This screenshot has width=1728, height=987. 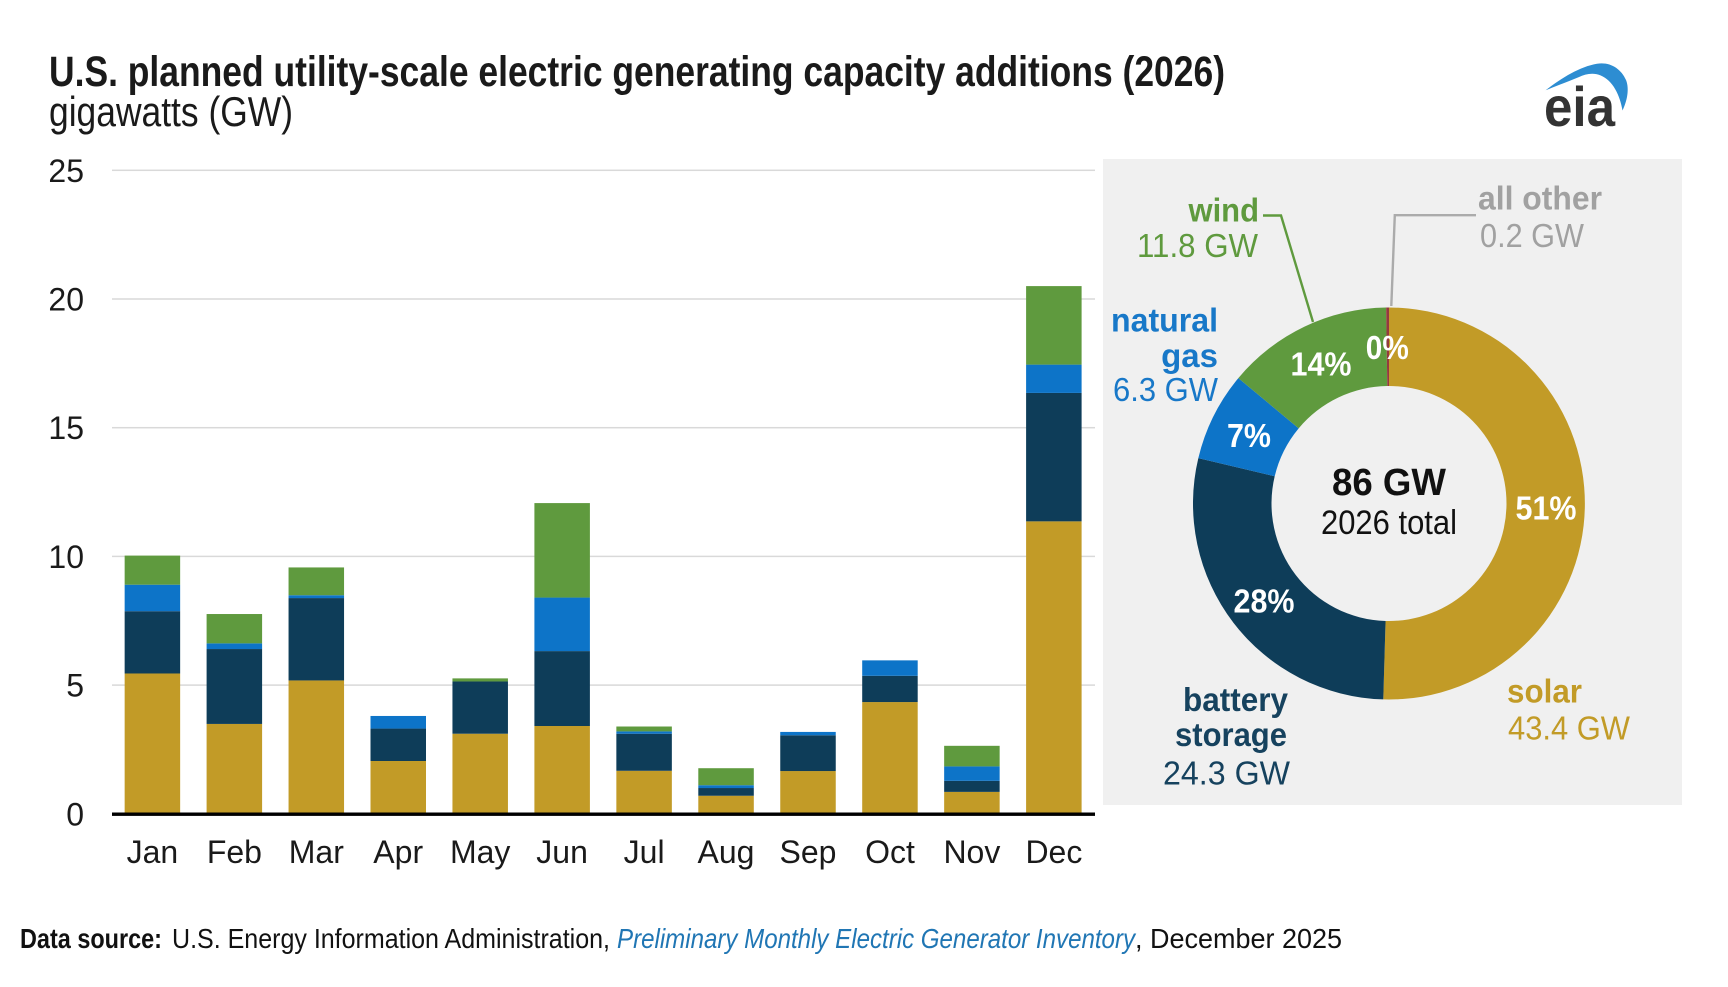 I want to click on svg-text: 20, so click(x=66, y=300).